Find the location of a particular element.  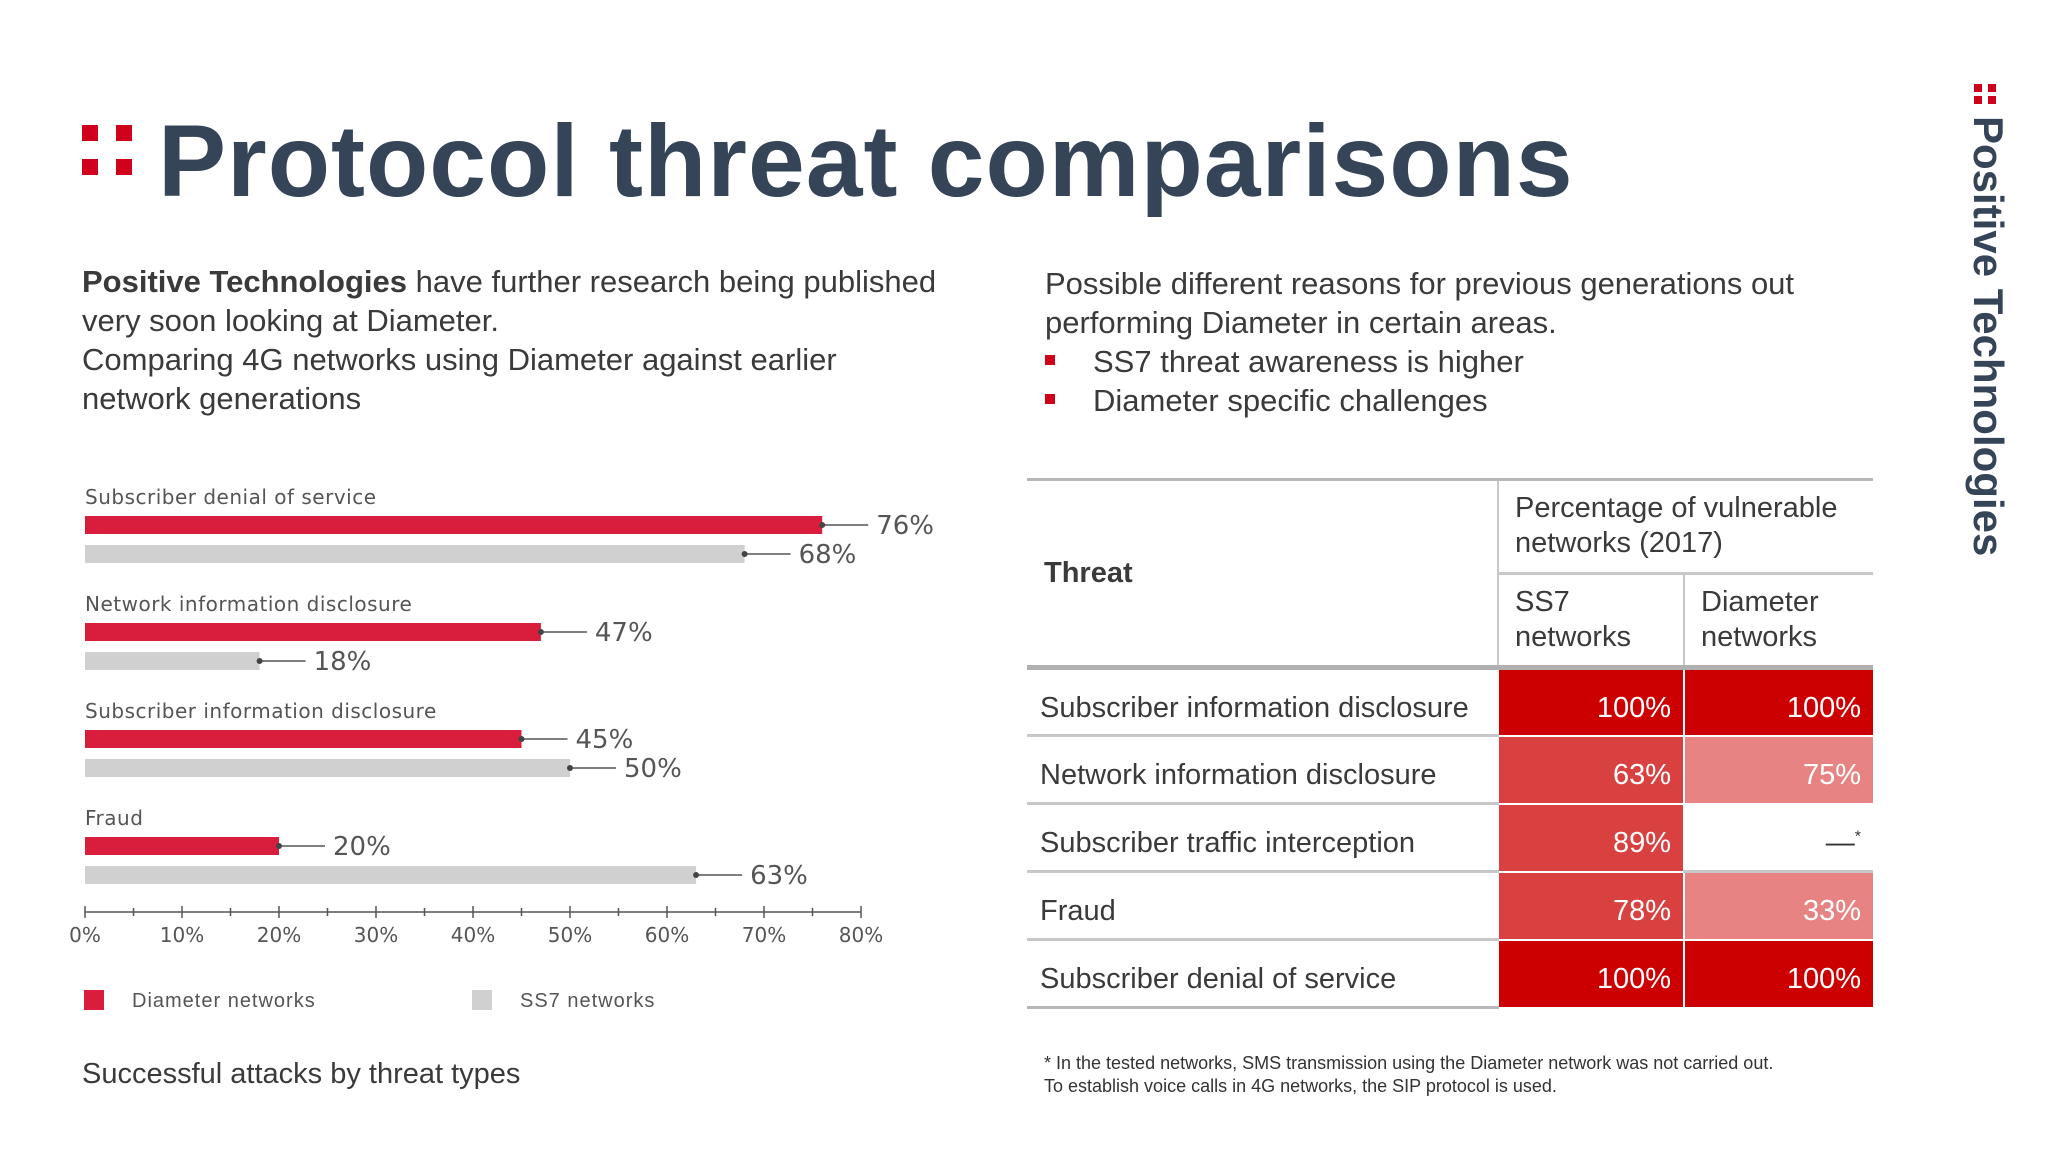

threat-column-header: Threat is located at coordinates (1262, 574).